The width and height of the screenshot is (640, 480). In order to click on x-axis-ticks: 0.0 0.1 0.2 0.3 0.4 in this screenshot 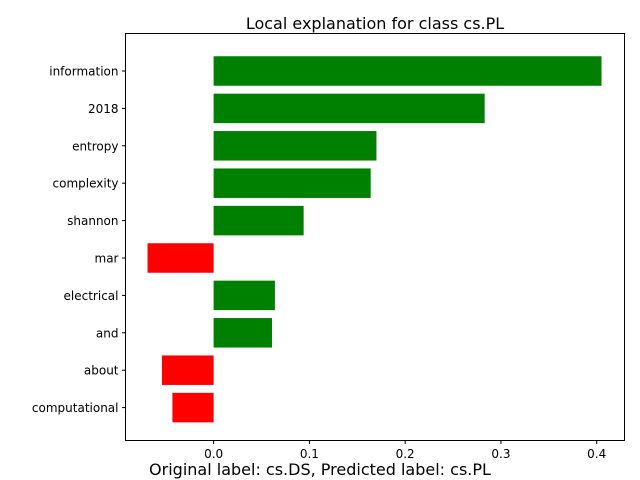, I will do `click(405, 450)`.